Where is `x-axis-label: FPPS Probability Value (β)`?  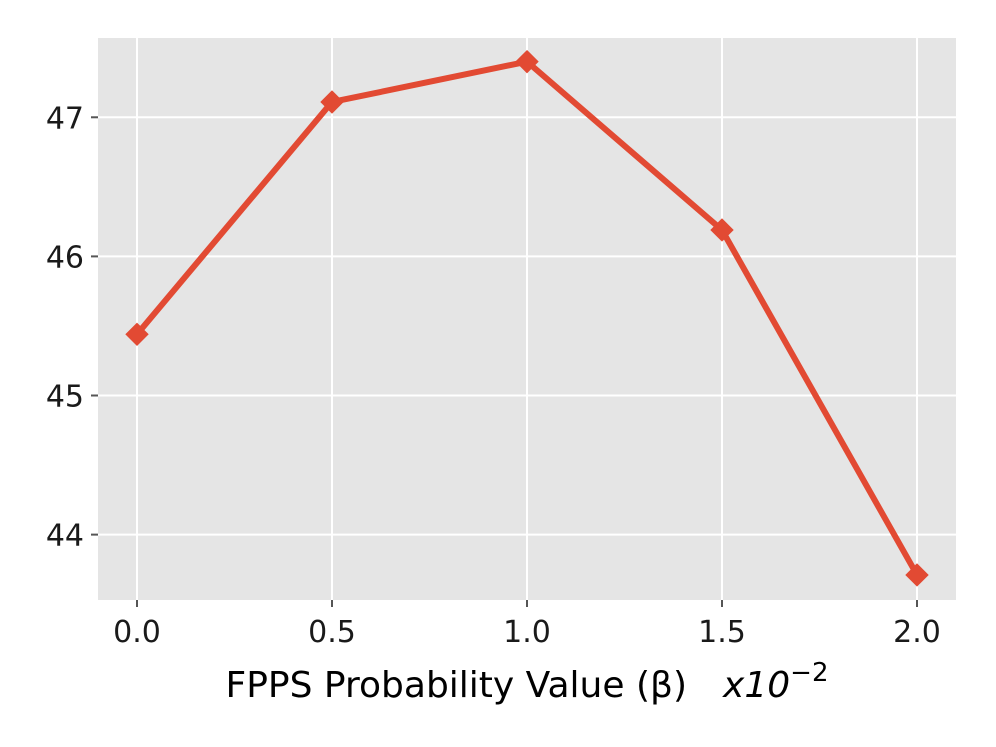
x-axis-label: FPPS Probability Value (β) is located at coordinates (457, 685).